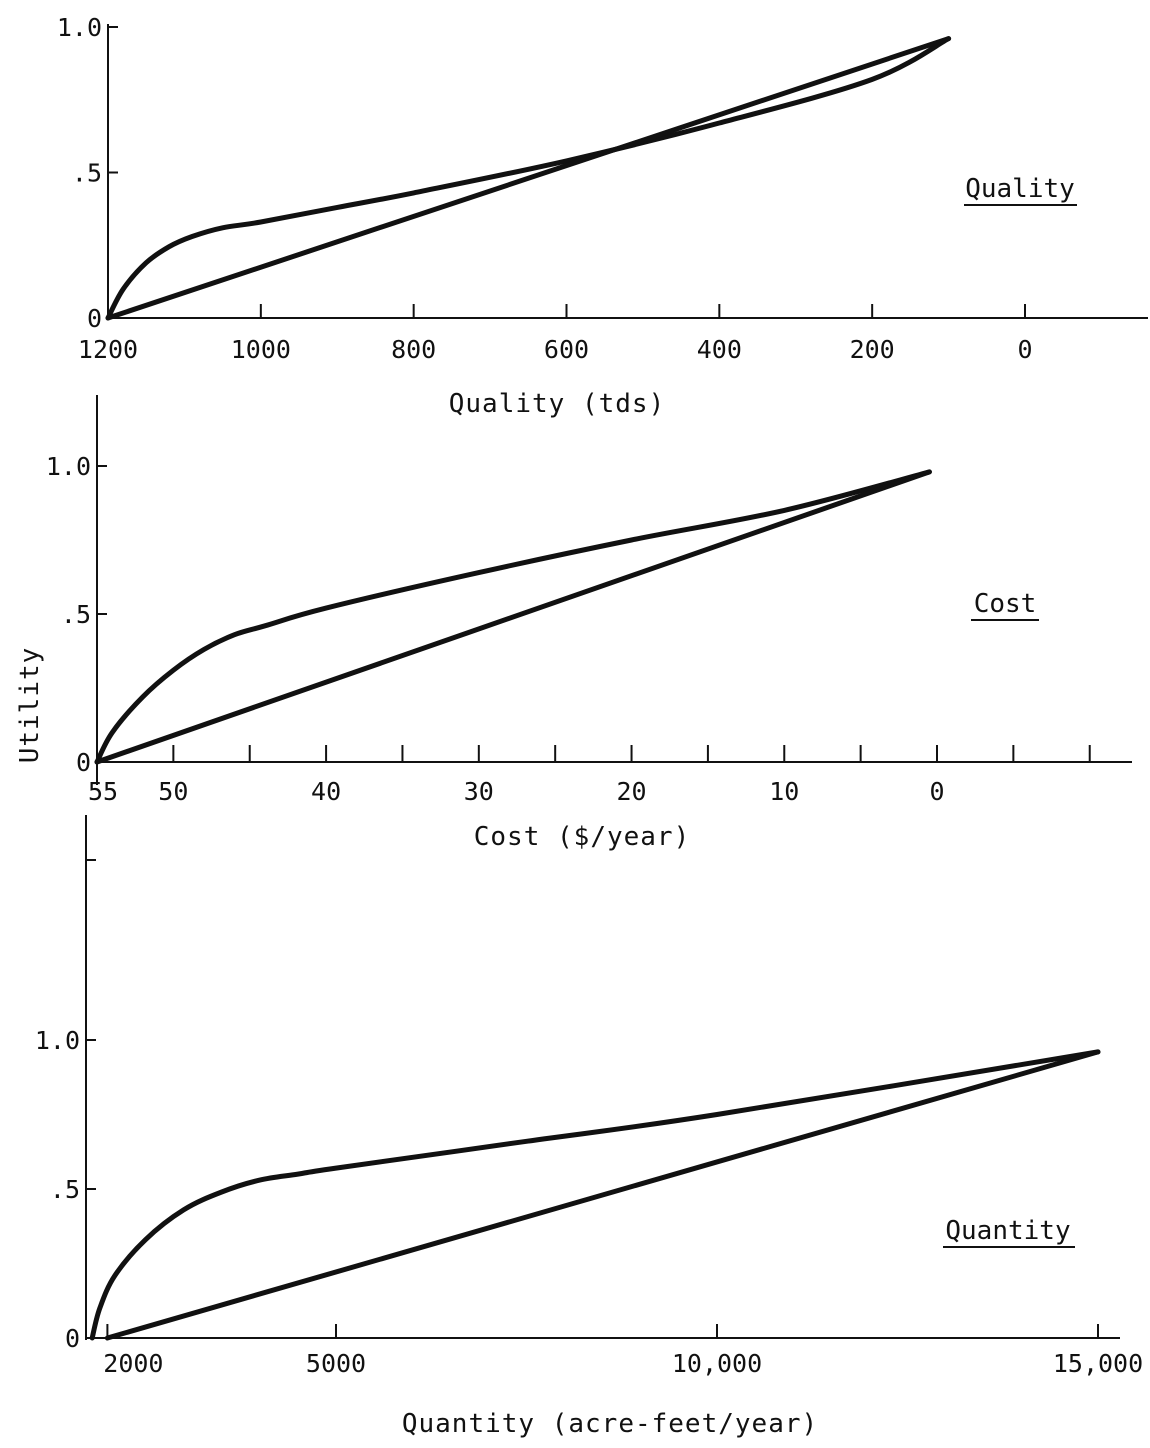 This screenshot has height=1448, width=1150. What do you see at coordinates (784, 791) in the screenshot?
I see `cost-x-tick-label: 10` at bounding box center [784, 791].